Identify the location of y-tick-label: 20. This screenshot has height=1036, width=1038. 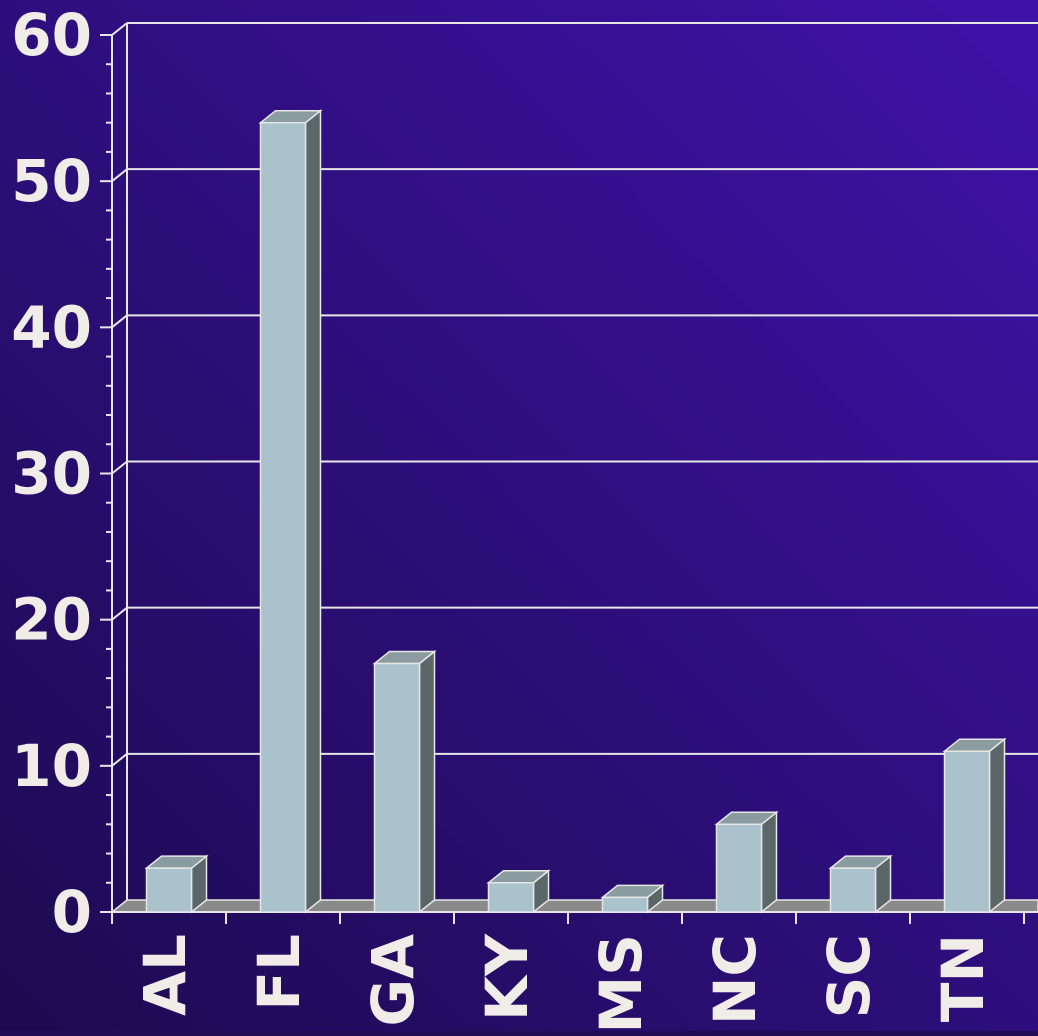
(51, 620).